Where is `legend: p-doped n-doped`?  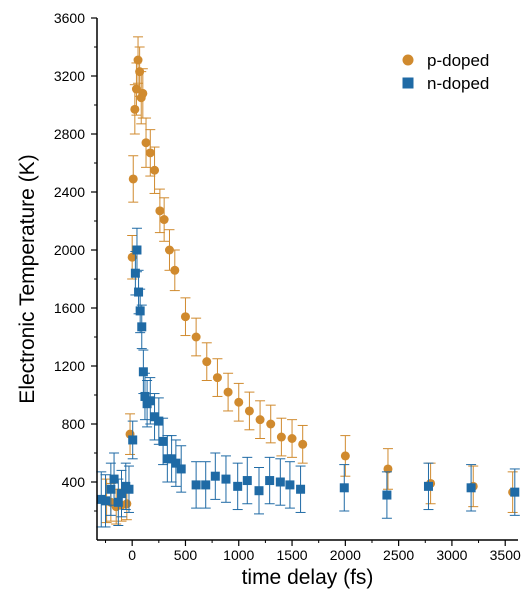 legend: p-doped n-doped is located at coordinates (445, 72).